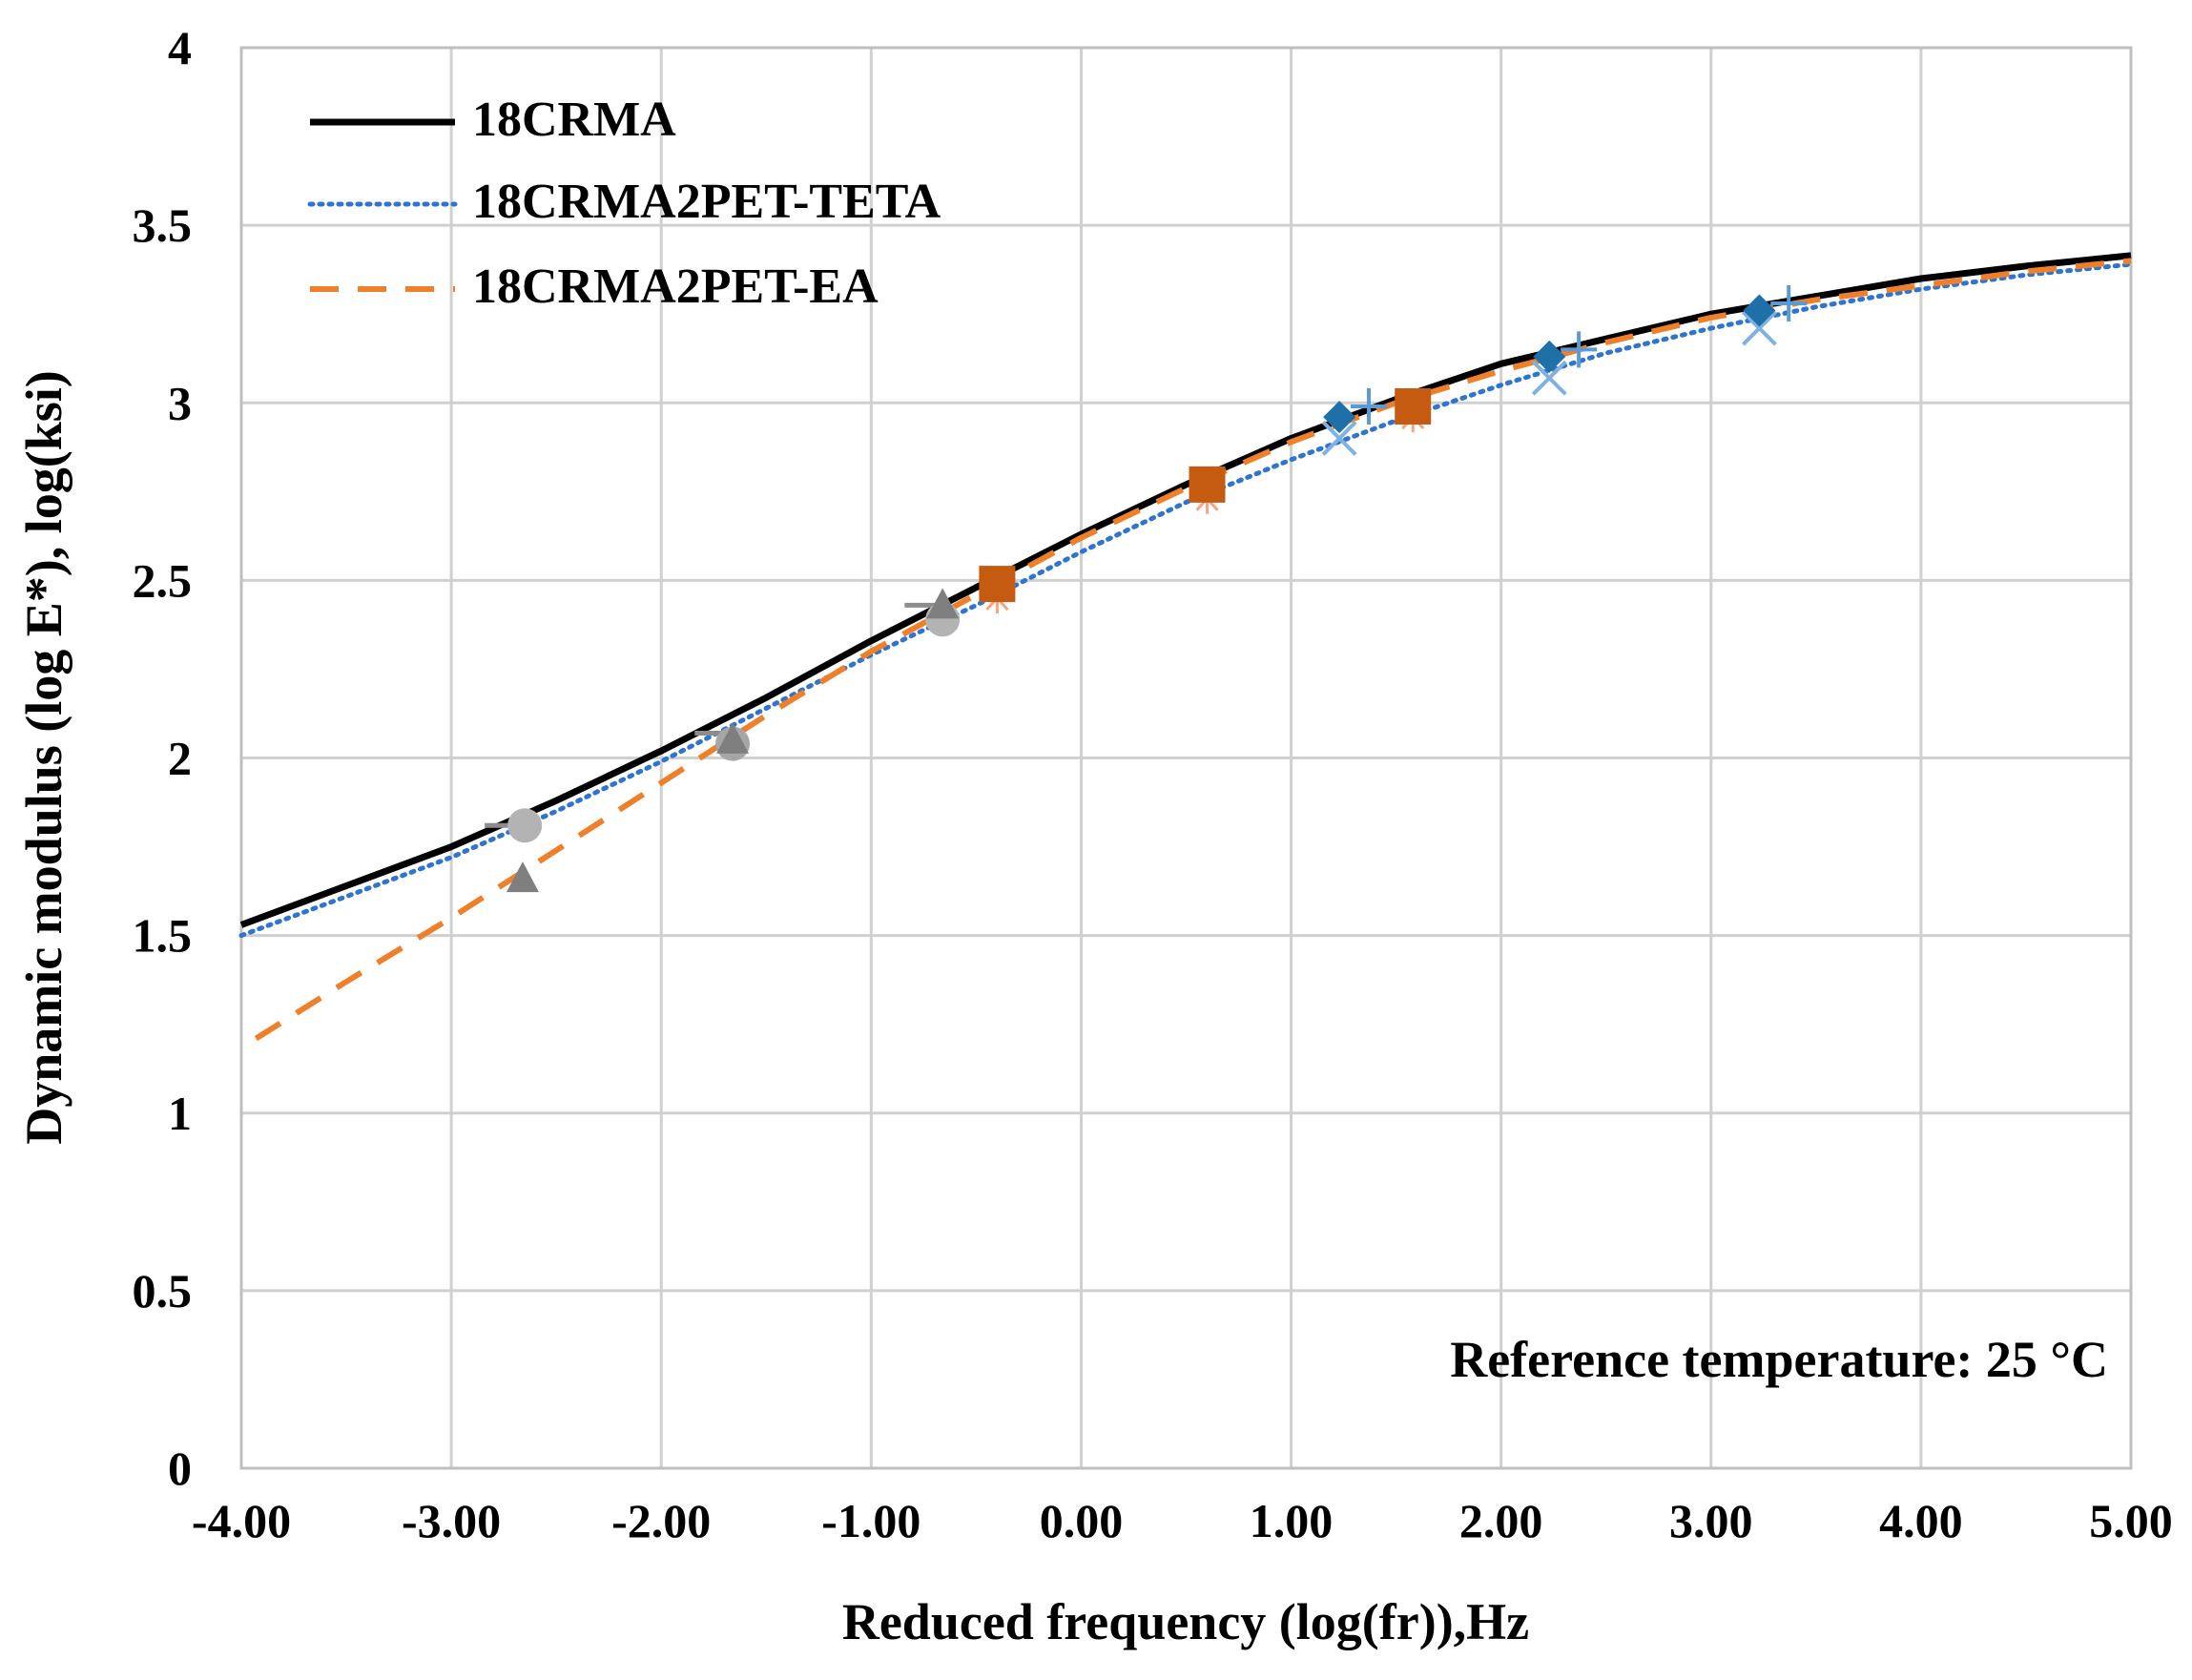  I want to click on y-tick-label: 2, so click(180, 758).